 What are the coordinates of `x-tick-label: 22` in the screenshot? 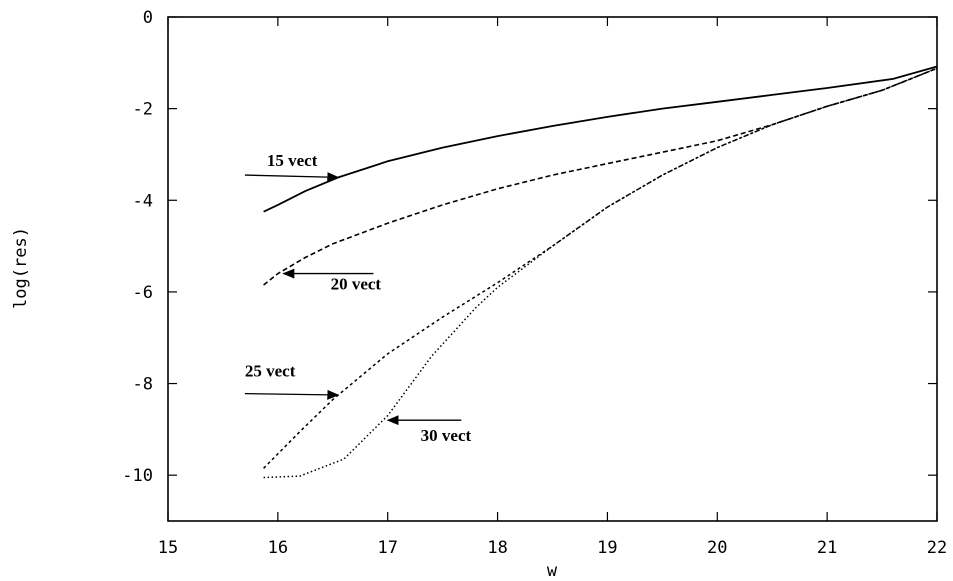 It's located at (937, 548).